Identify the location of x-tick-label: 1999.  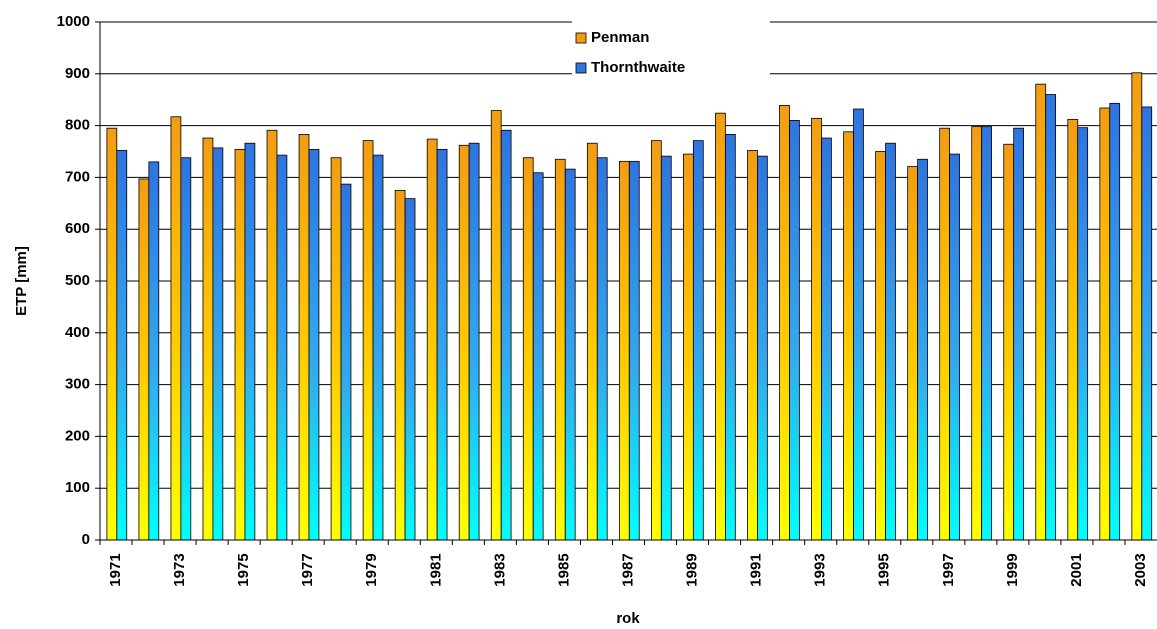
(1012, 569).